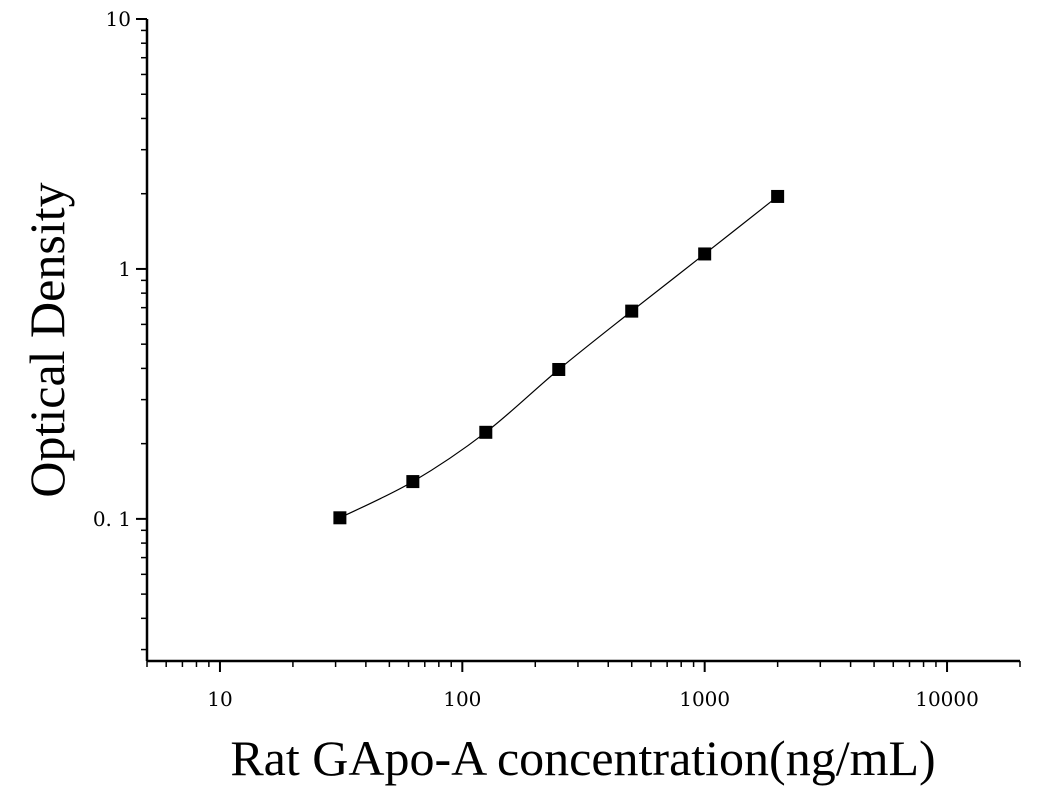 This screenshot has width=1043, height=792. I want to click on x-tick-label: 10000, so click(947, 699).